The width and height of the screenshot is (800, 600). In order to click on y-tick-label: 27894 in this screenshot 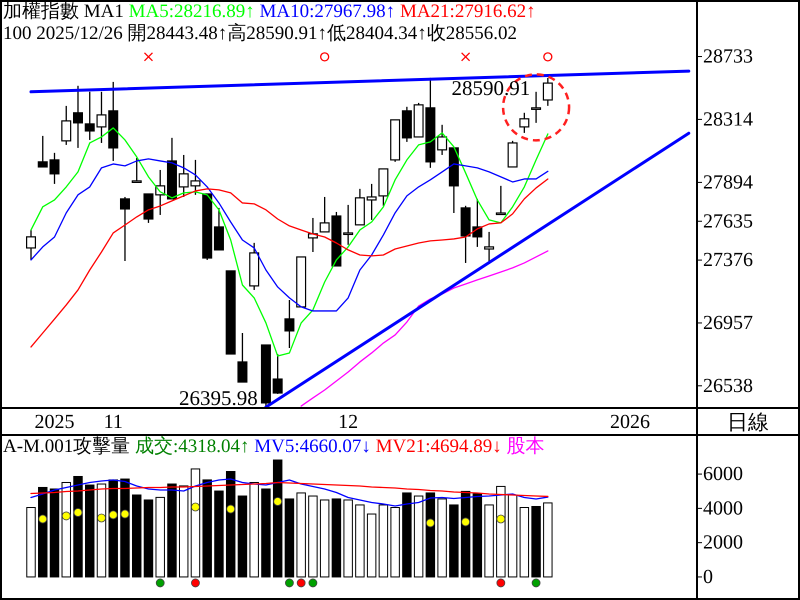, I will do `click(728, 182)`.